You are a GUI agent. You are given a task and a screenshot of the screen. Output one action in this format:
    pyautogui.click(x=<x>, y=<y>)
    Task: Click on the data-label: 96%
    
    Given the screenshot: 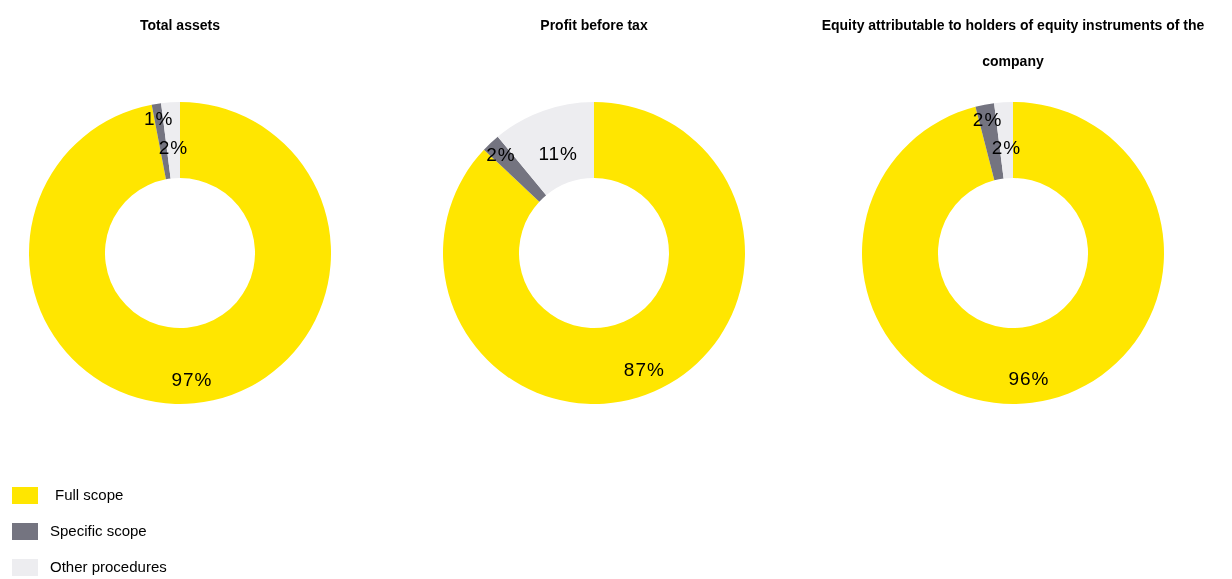 What is the action you would take?
    pyautogui.click(x=1029, y=379)
    